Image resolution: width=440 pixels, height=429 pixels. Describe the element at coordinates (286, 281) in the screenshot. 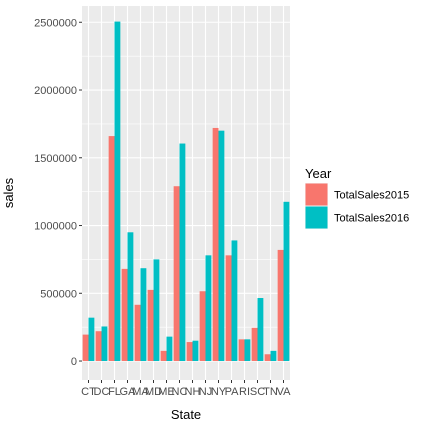

I see `bar-TotalSales2016-VA` at that location.